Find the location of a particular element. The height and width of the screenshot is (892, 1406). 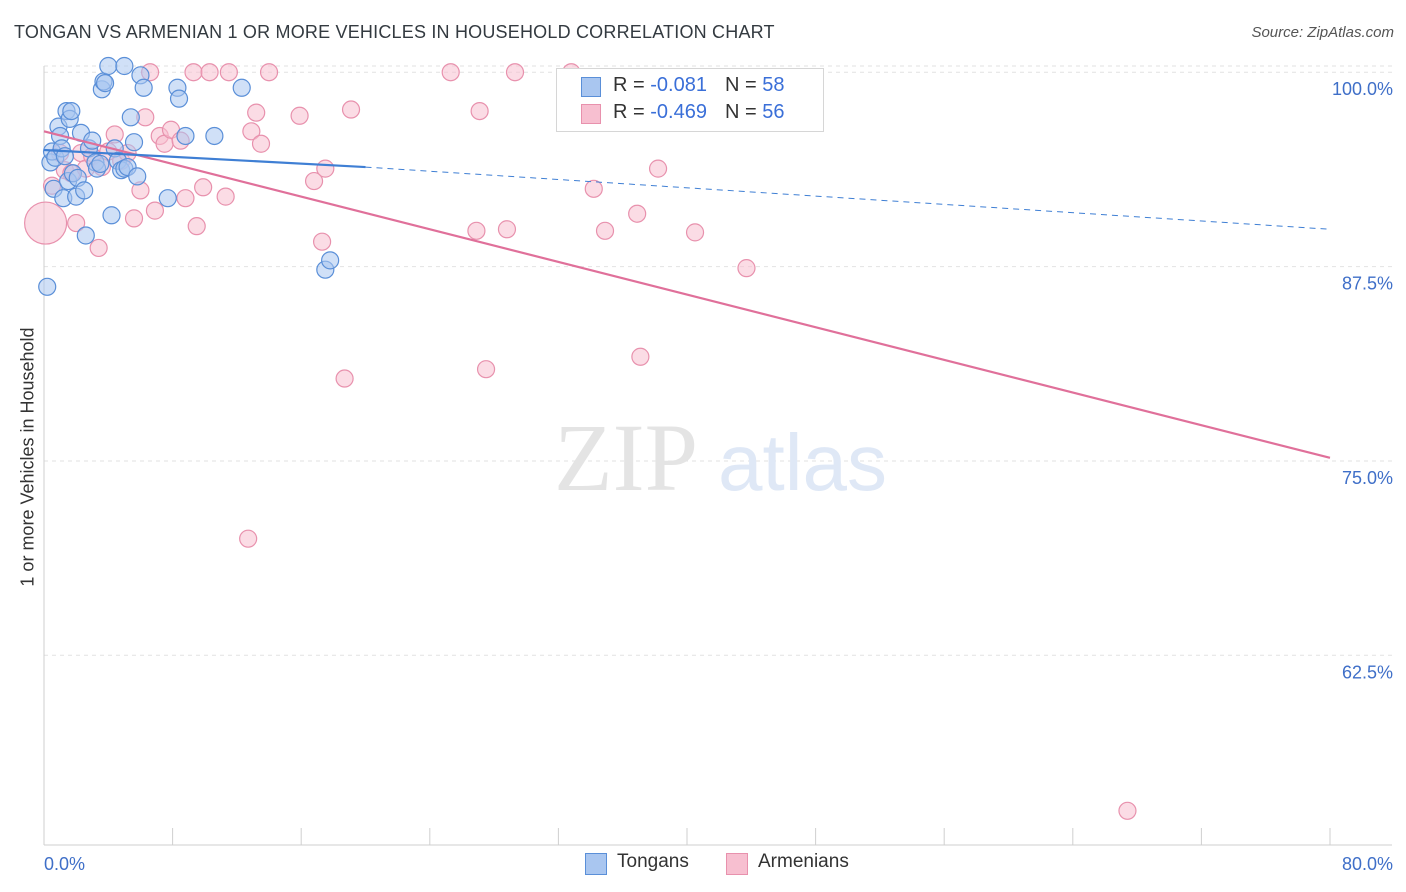

legend-tongans-text: R = -0.081 N = 58 is located at coordinates (698, 85).